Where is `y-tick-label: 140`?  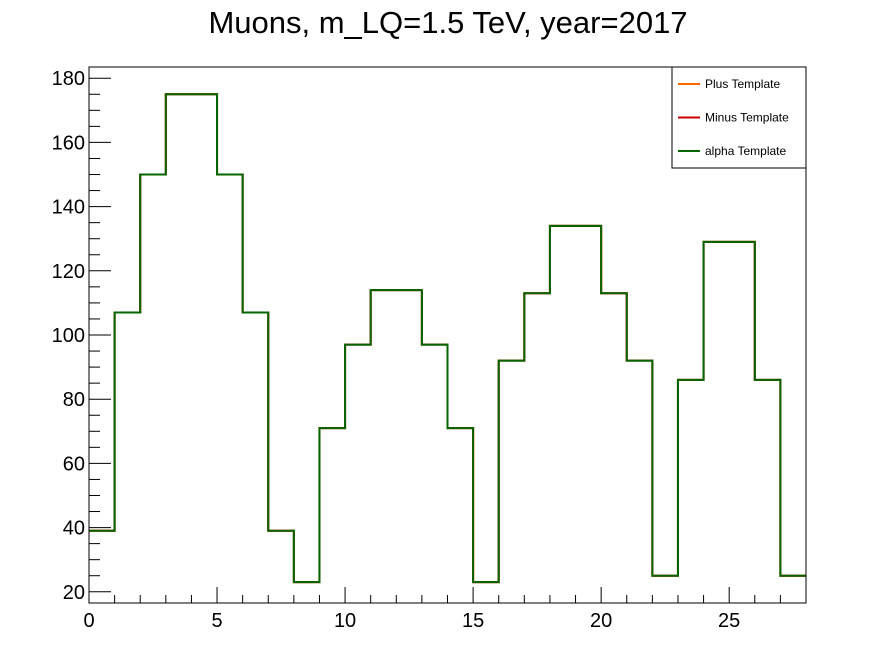 y-tick-label: 140 is located at coordinates (68, 208).